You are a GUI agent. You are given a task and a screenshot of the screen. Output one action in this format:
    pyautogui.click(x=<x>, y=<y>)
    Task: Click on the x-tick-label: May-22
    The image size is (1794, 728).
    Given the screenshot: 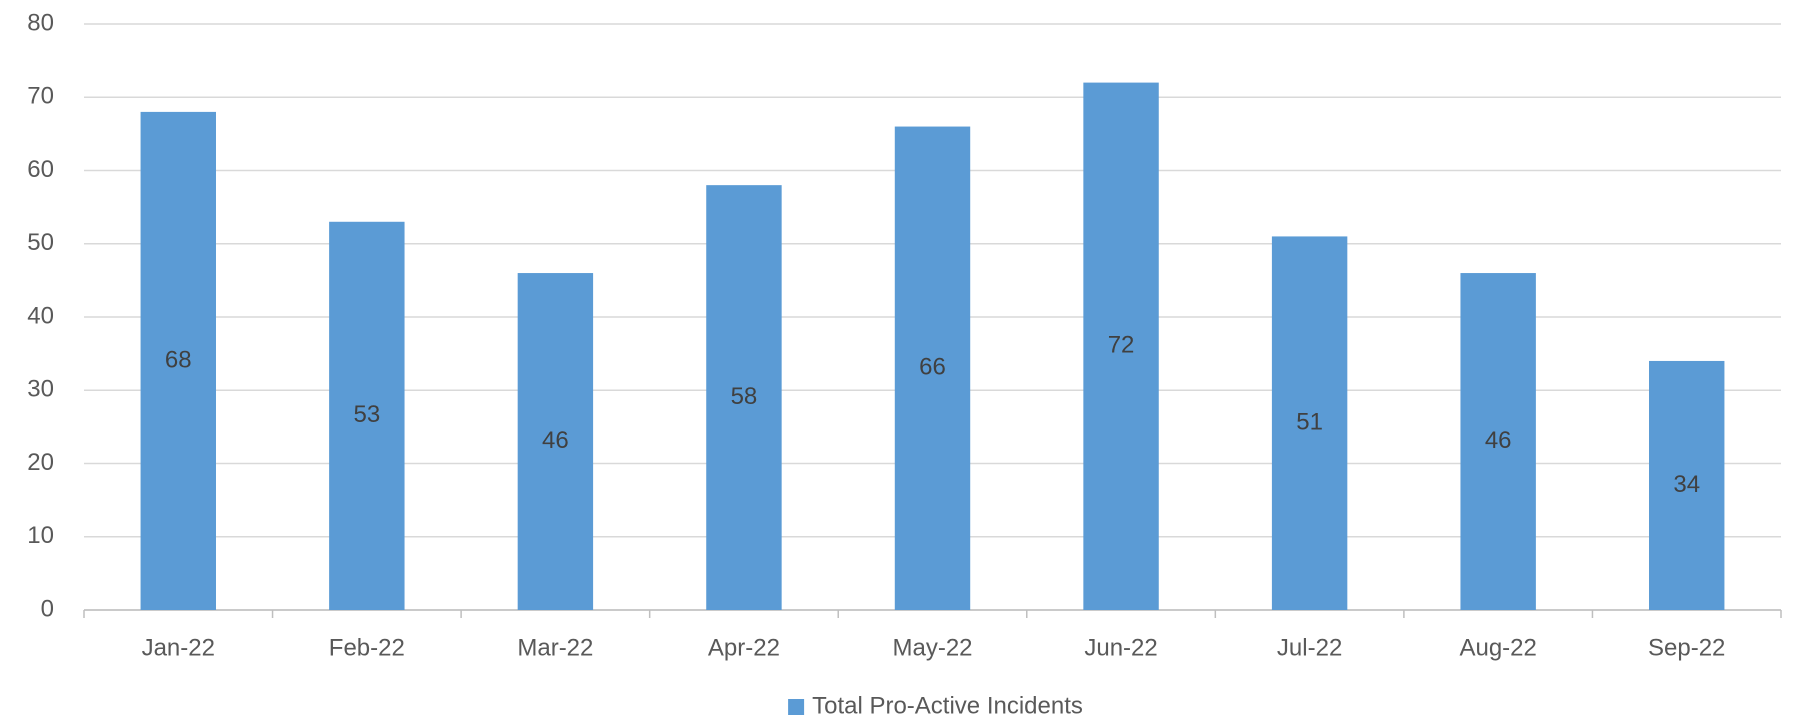 What is the action you would take?
    pyautogui.click(x=932, y=647)
    